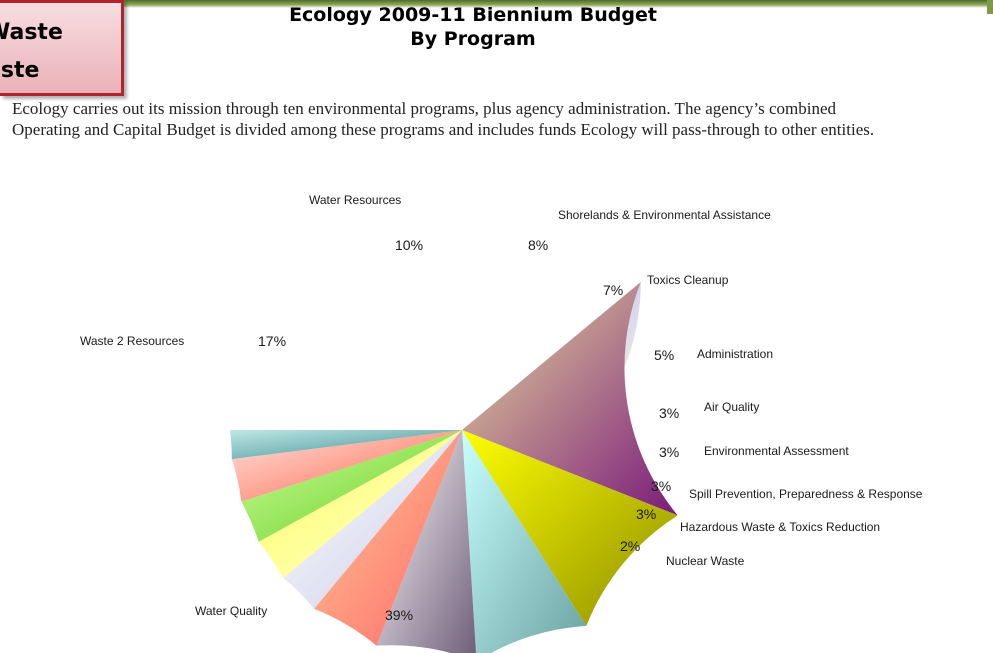  Describe the element at coordinates (355, 200) in the screenshot. I see `slice-label-3: Water Resources` at that location.